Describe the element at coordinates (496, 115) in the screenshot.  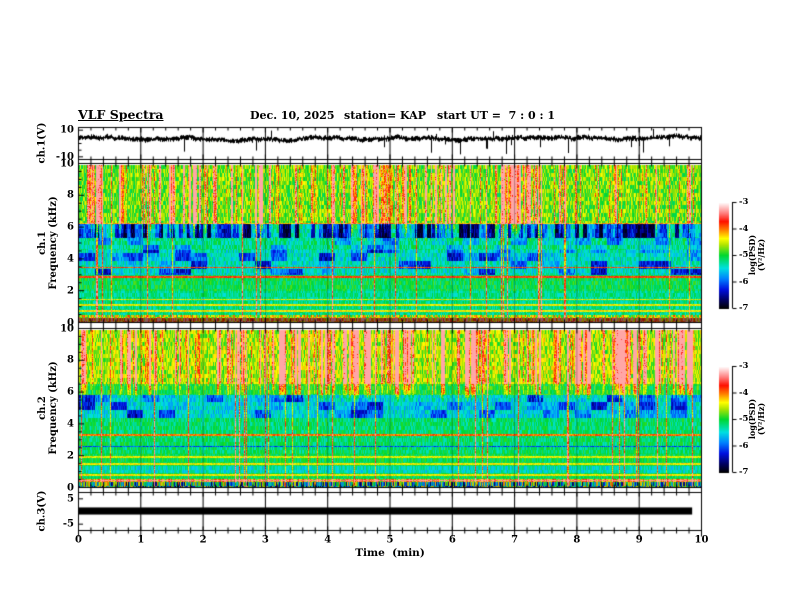
I see `header-start-ut: start UT = 7 : 0 : 1` at that location.